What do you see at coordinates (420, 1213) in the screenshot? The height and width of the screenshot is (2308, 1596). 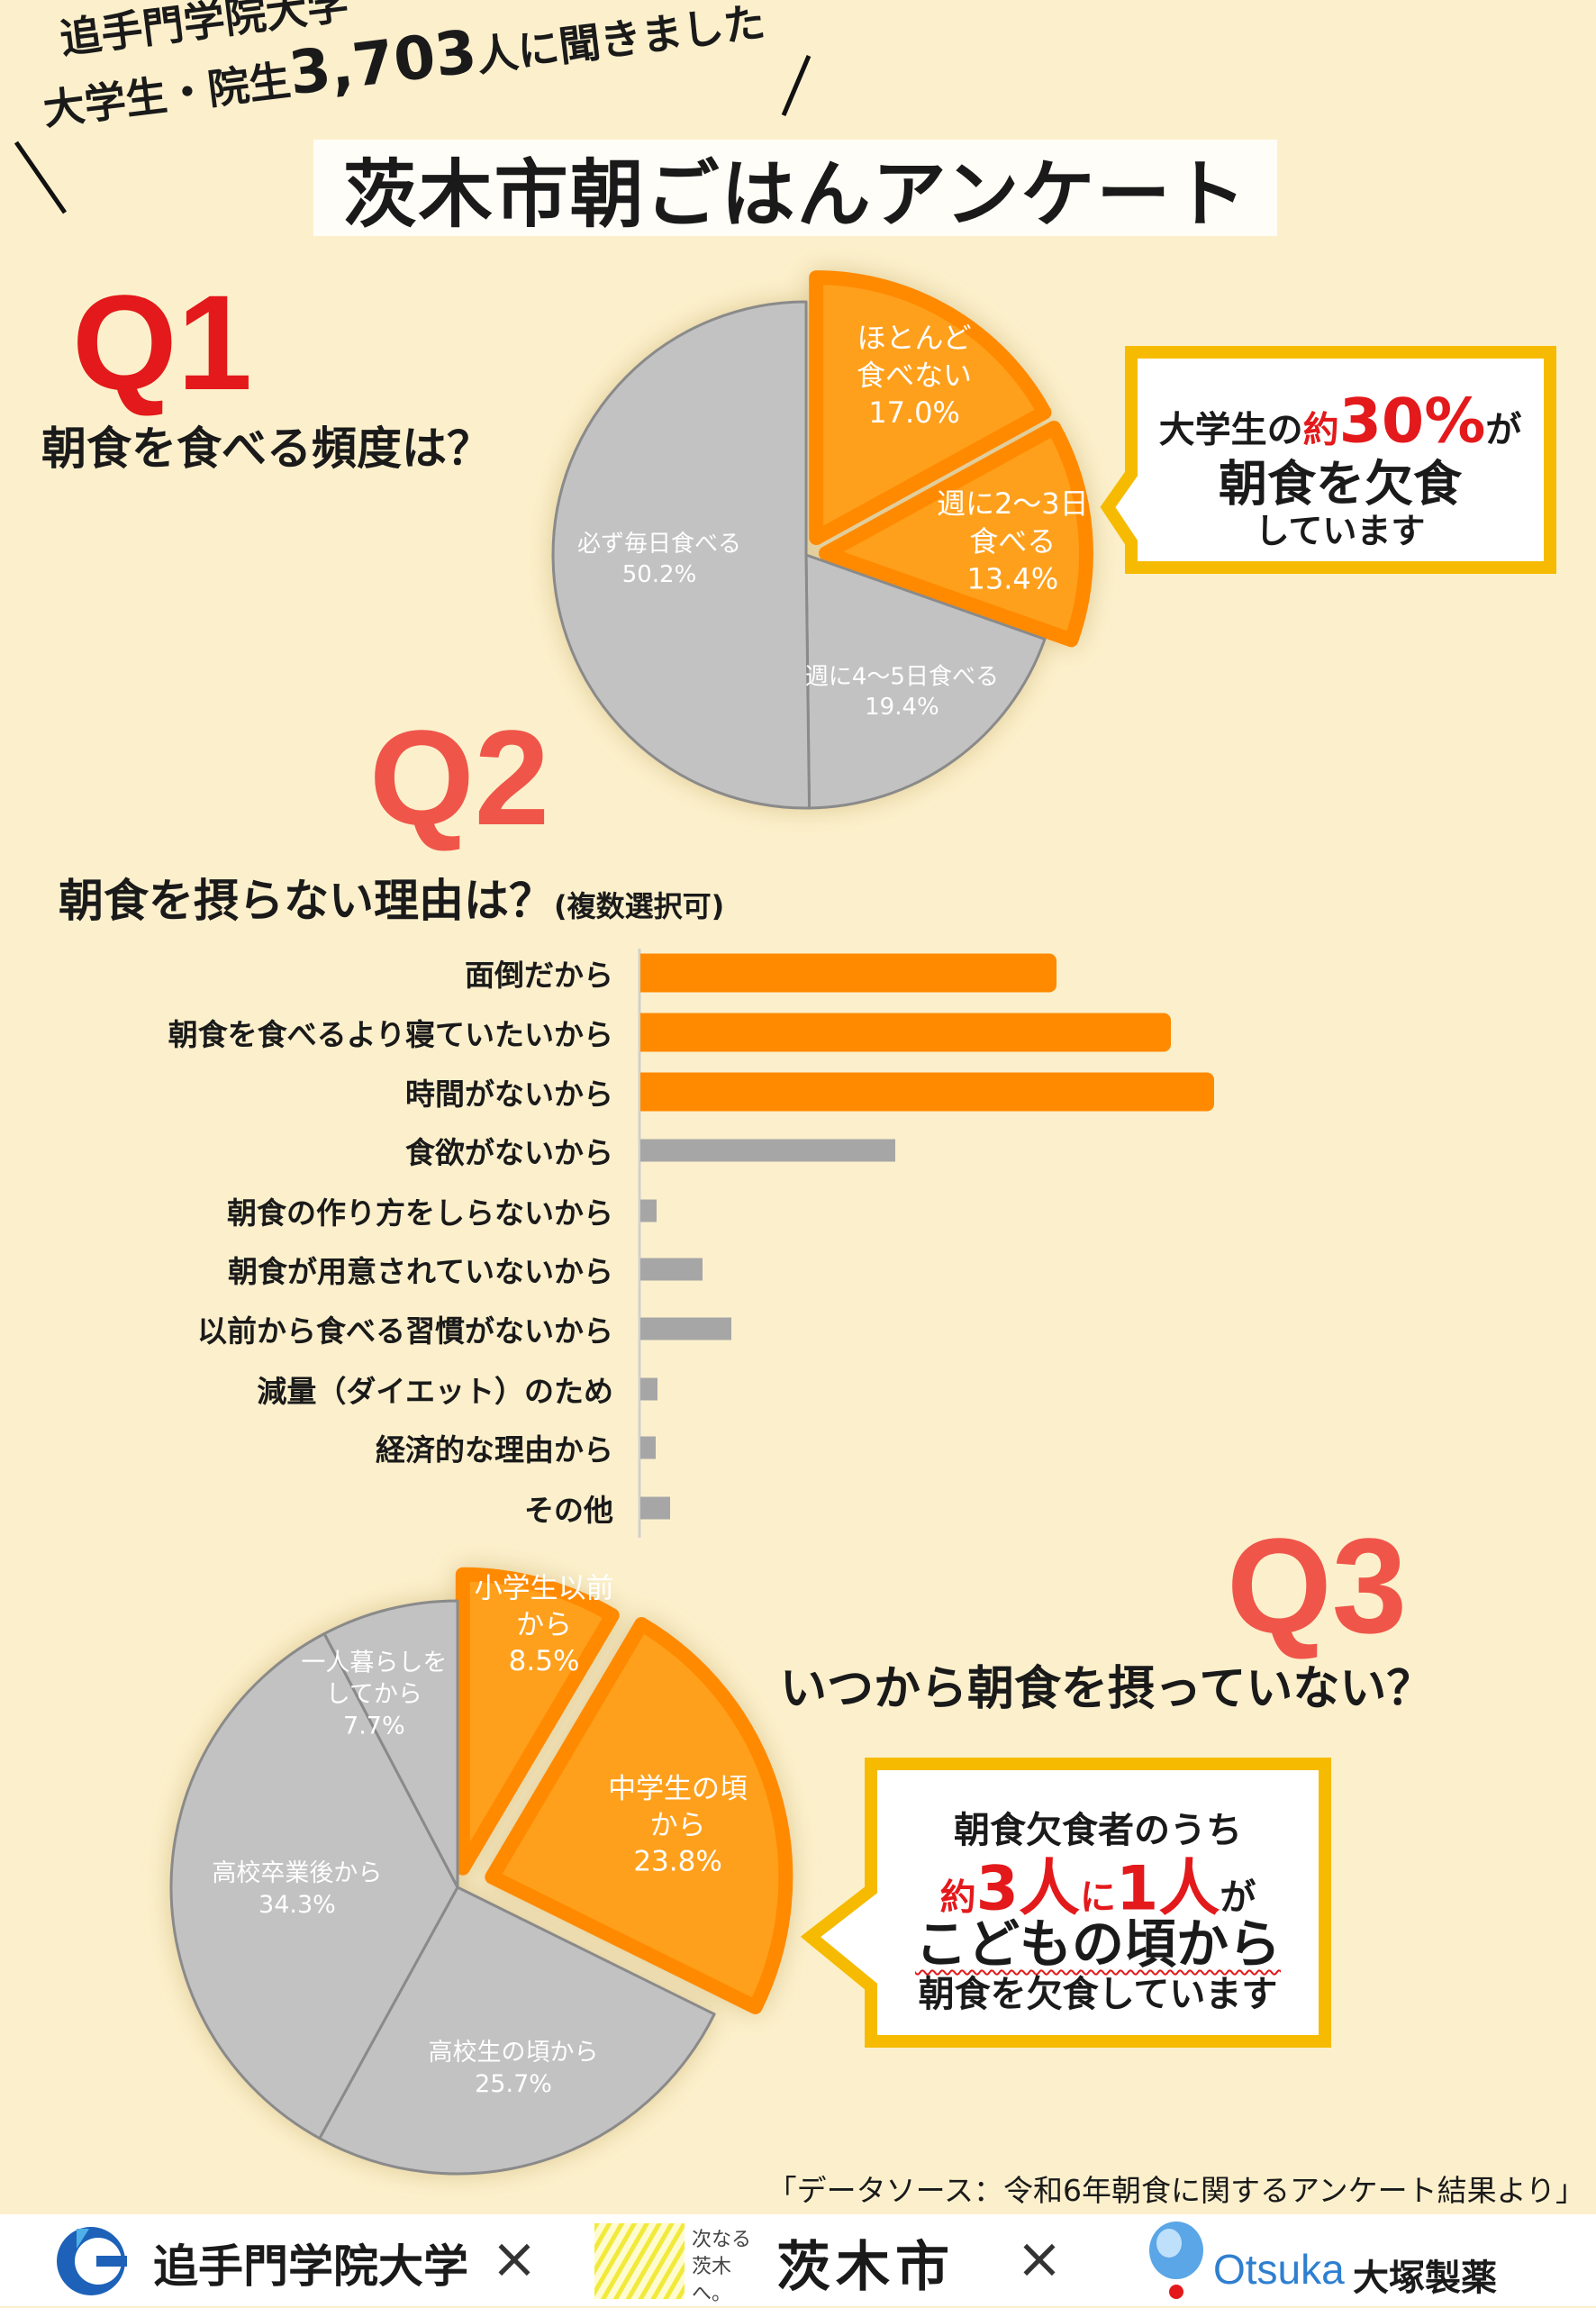 I see `bar-category-label: 朝食の作り方をしらないから` at bounding box center [420, 1213].